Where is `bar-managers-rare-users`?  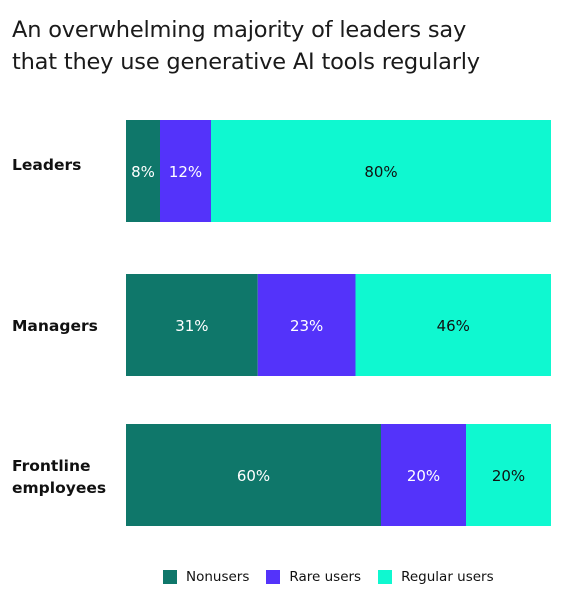
bar-managers-rare-users is located at coordinates (306, 325).